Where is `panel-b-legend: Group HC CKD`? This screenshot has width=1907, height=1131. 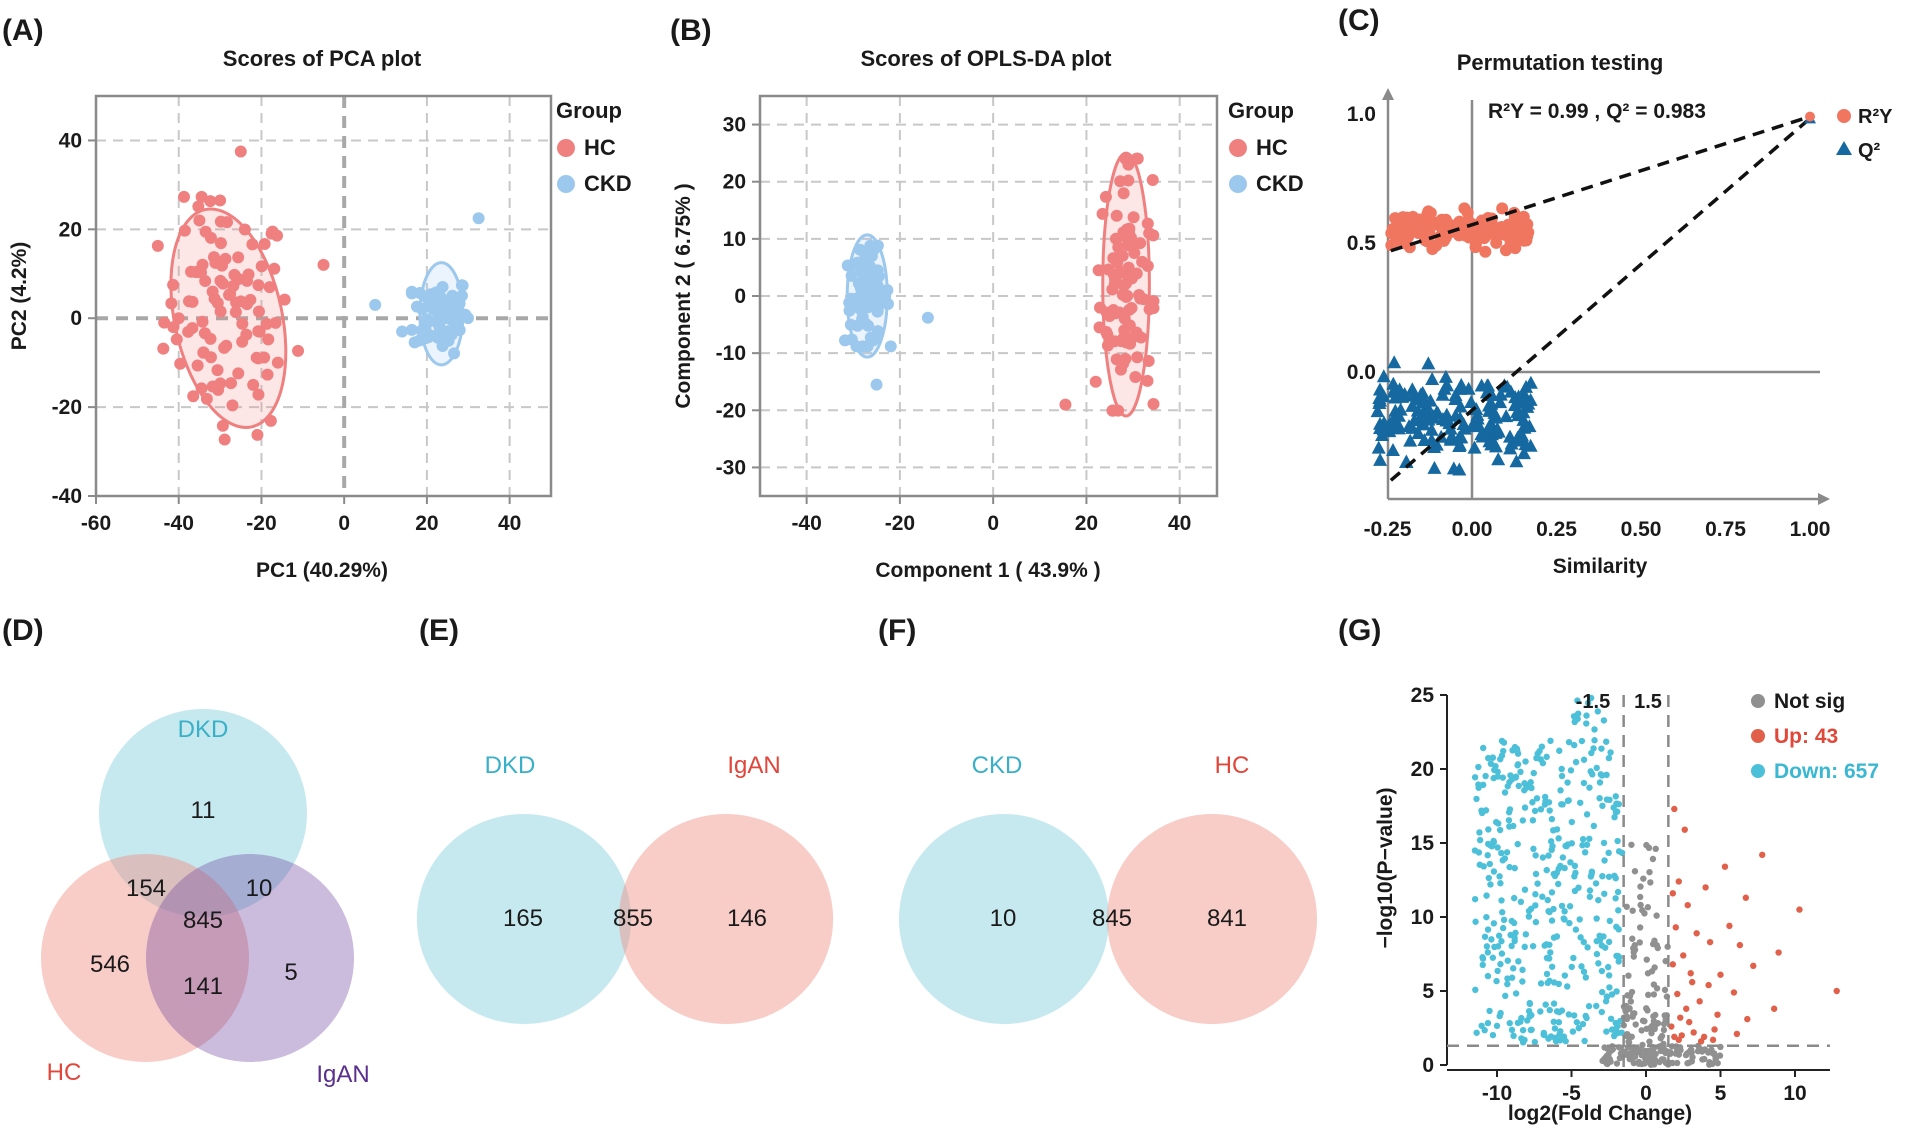 panel-b-legend: Group HC CKD is located at coordinates (1266, 147).